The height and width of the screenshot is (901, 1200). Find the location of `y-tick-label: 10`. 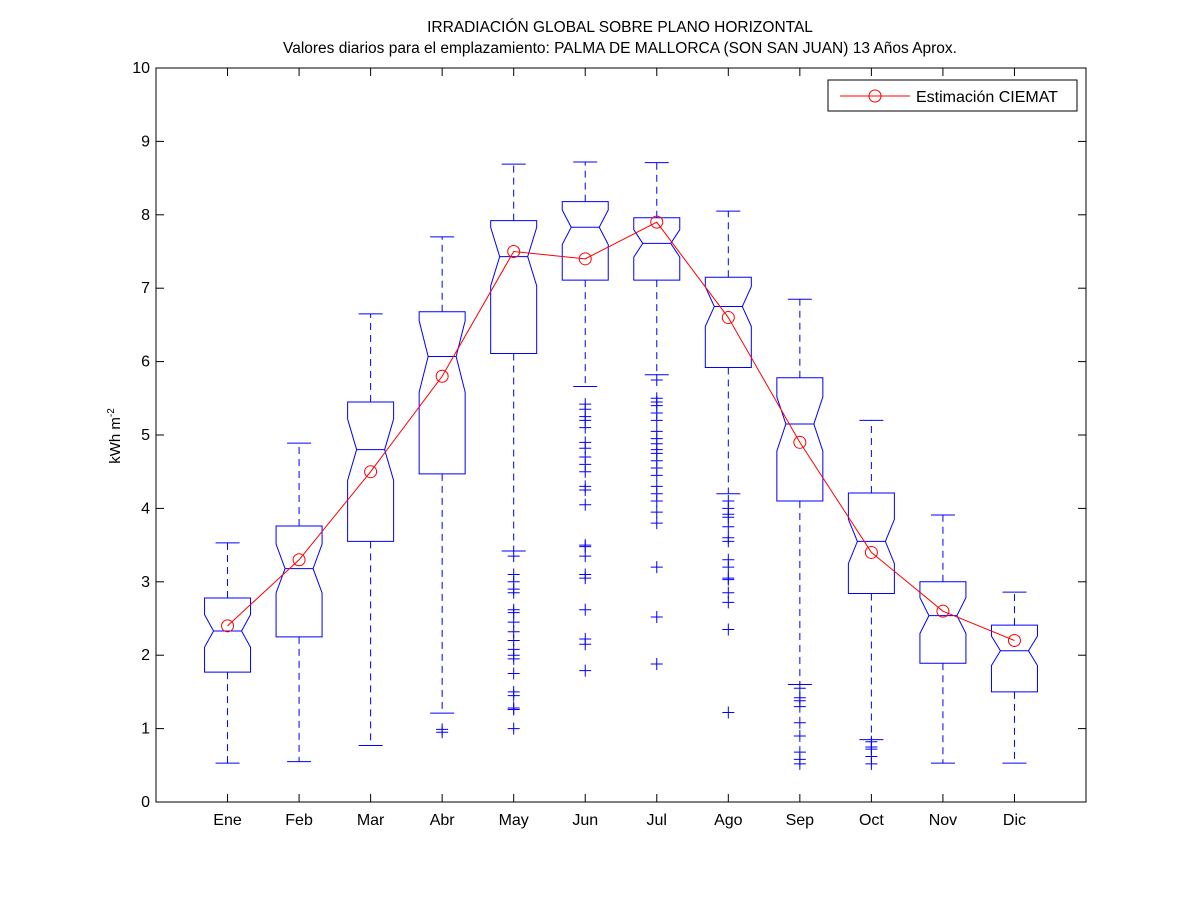

y-tick-label: 10 is located at coordinates (141, 68).